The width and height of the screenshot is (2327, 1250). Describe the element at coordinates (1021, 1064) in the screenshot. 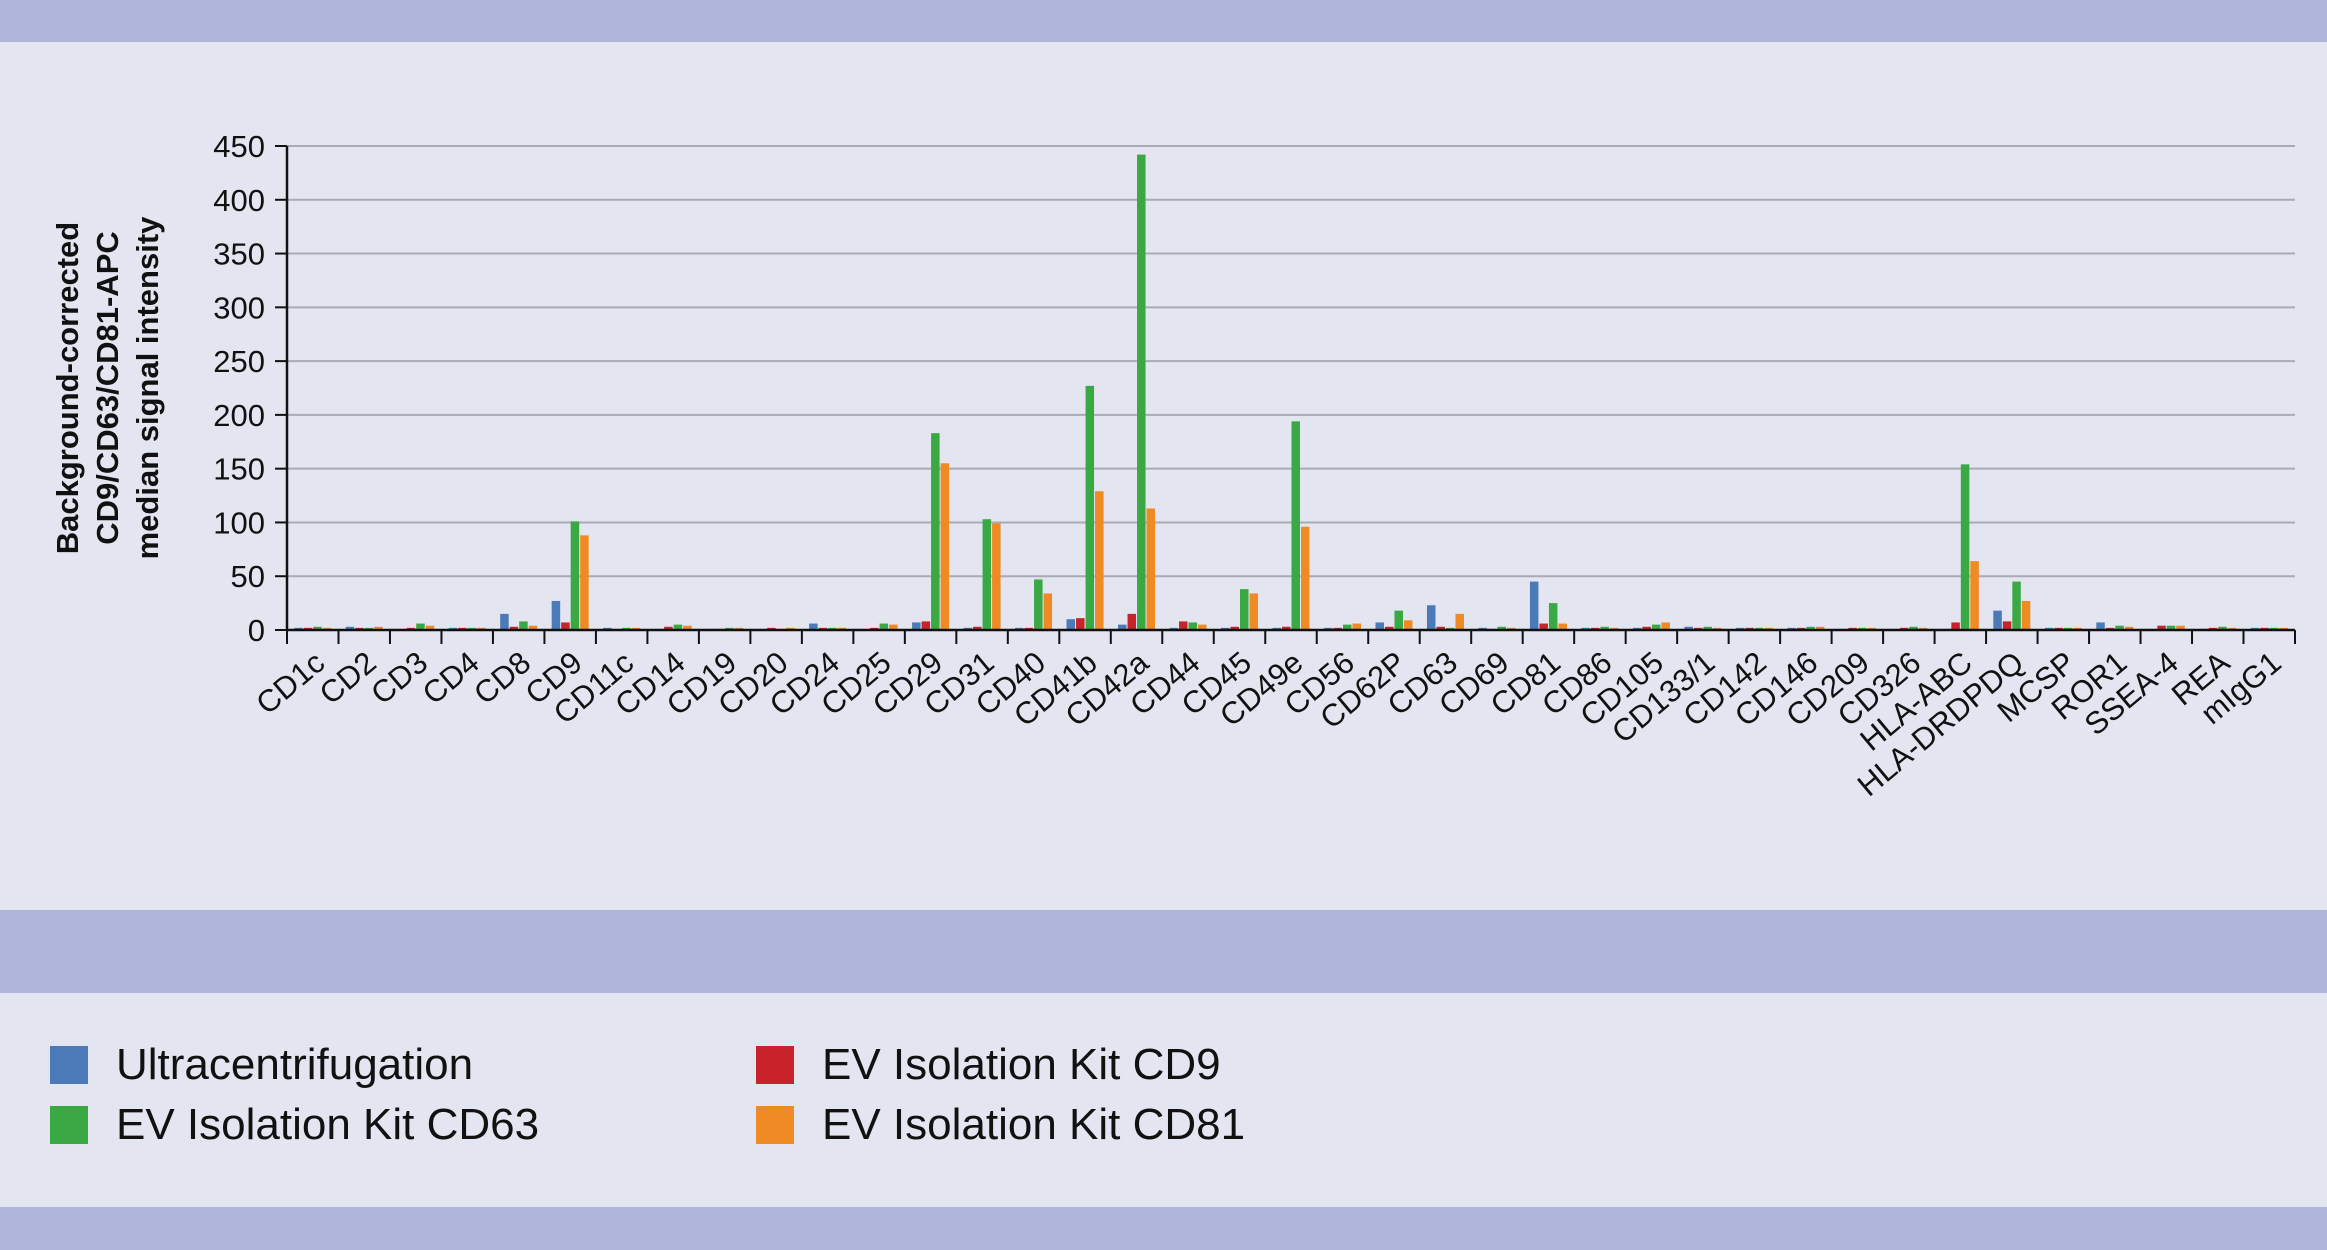

I see `legend-label: EV Isolation Kit CD9` at that location.